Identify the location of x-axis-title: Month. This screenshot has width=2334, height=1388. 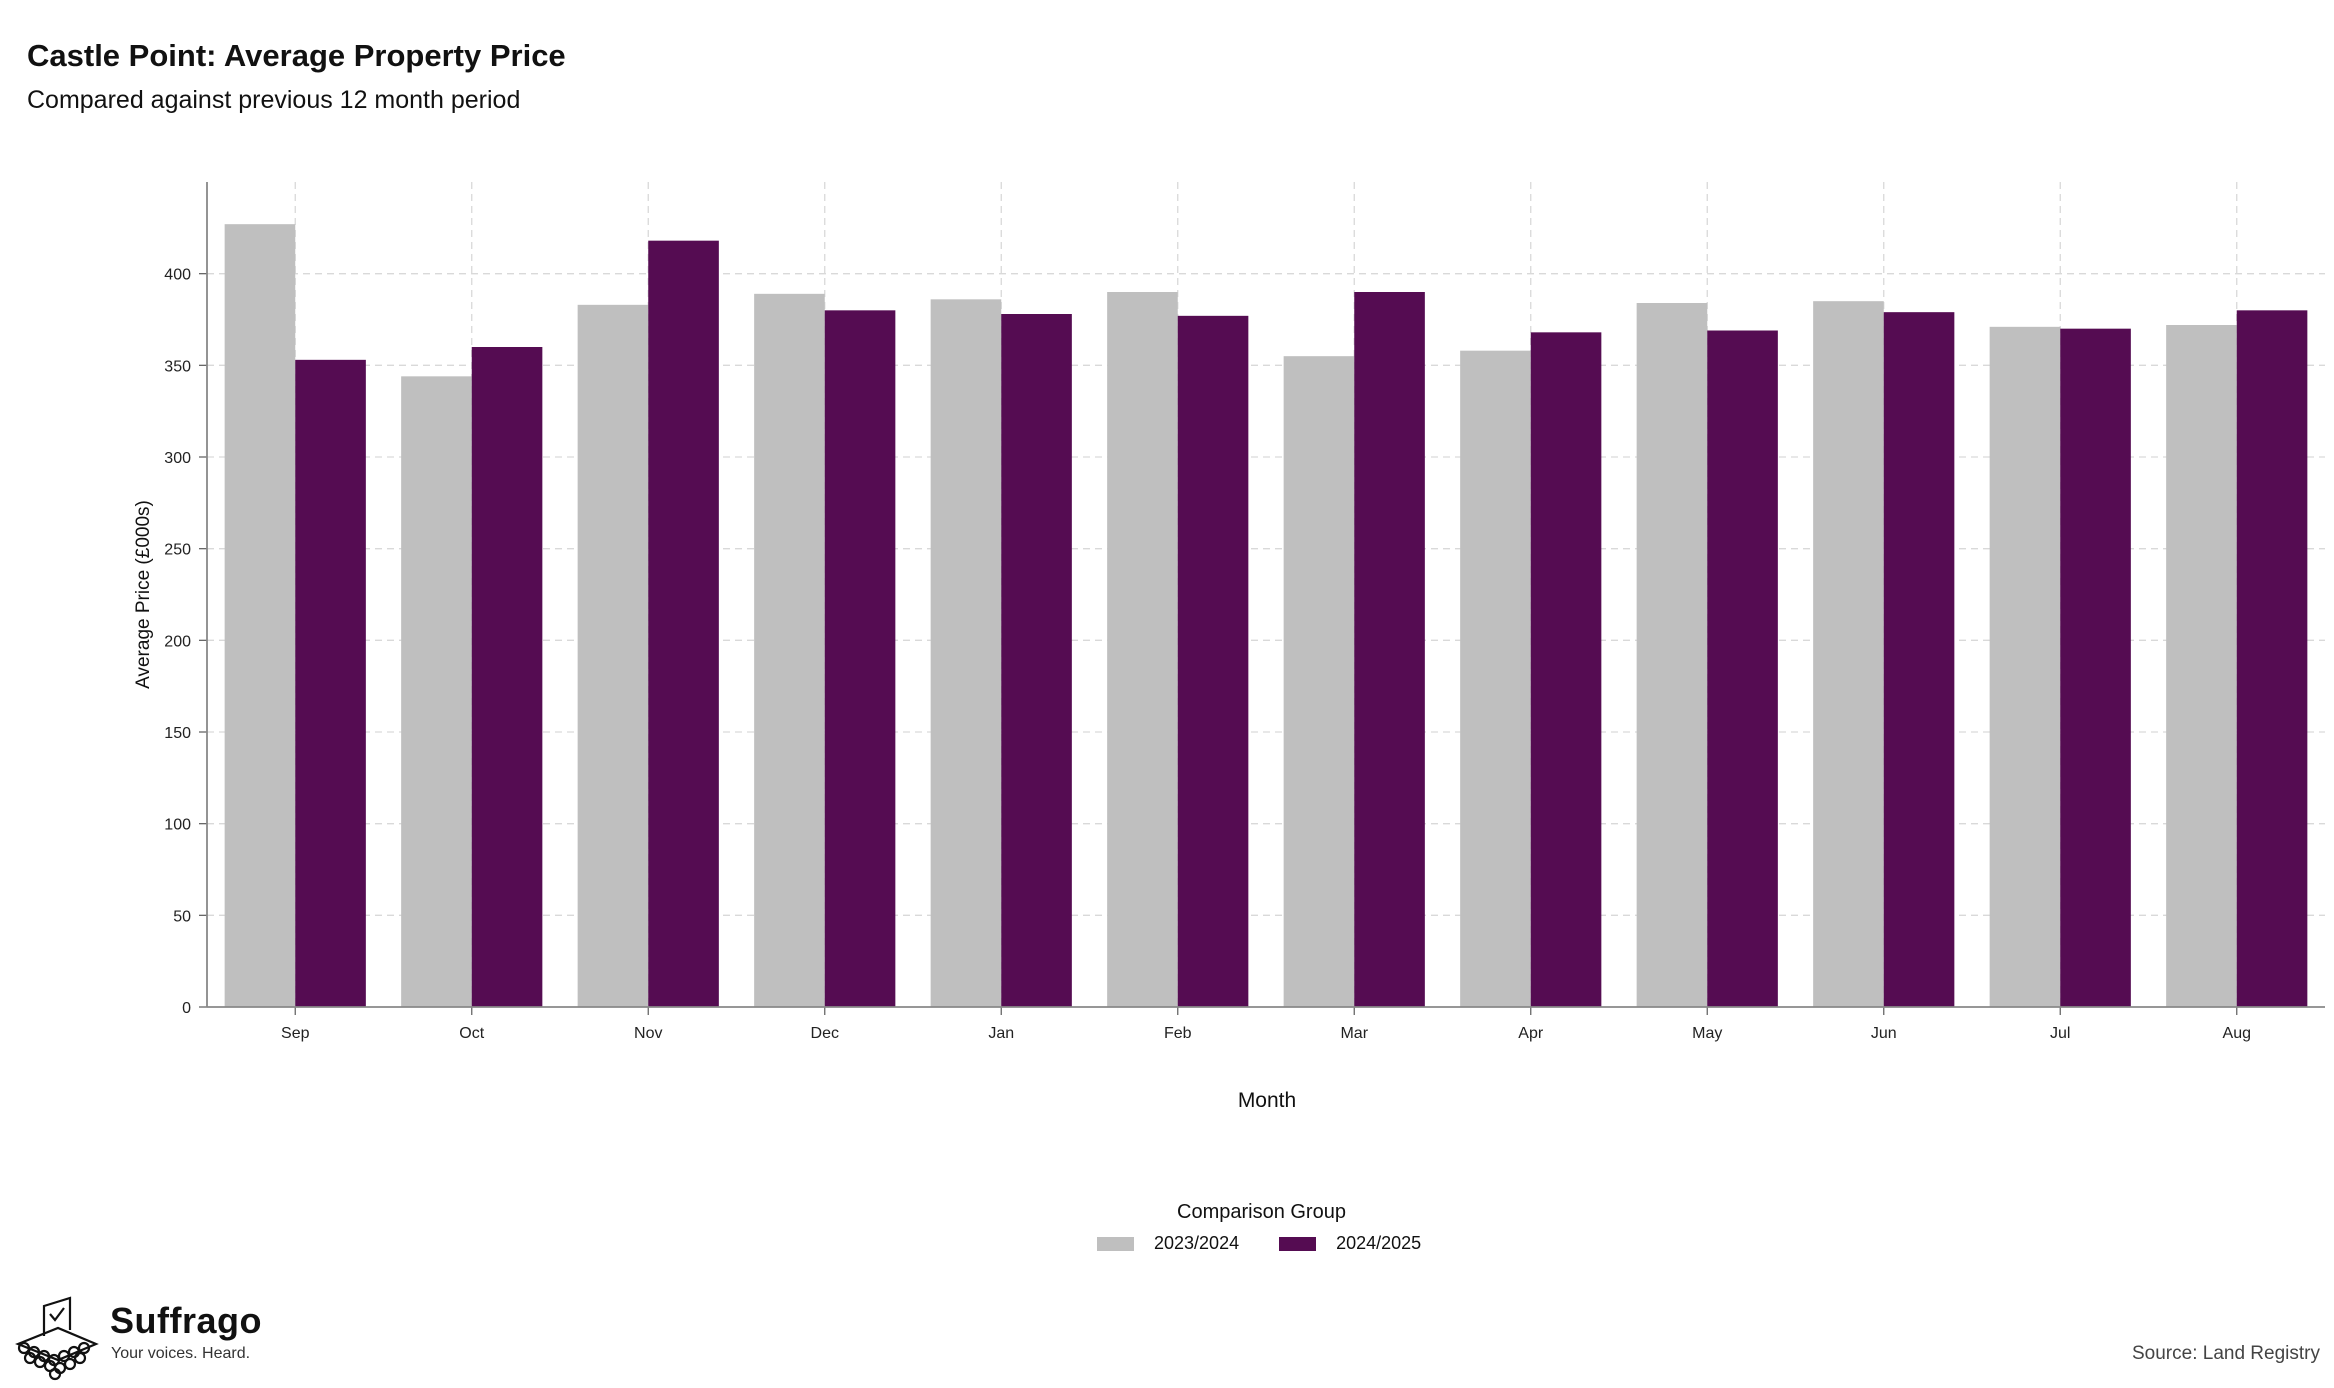
(1267, 1100).